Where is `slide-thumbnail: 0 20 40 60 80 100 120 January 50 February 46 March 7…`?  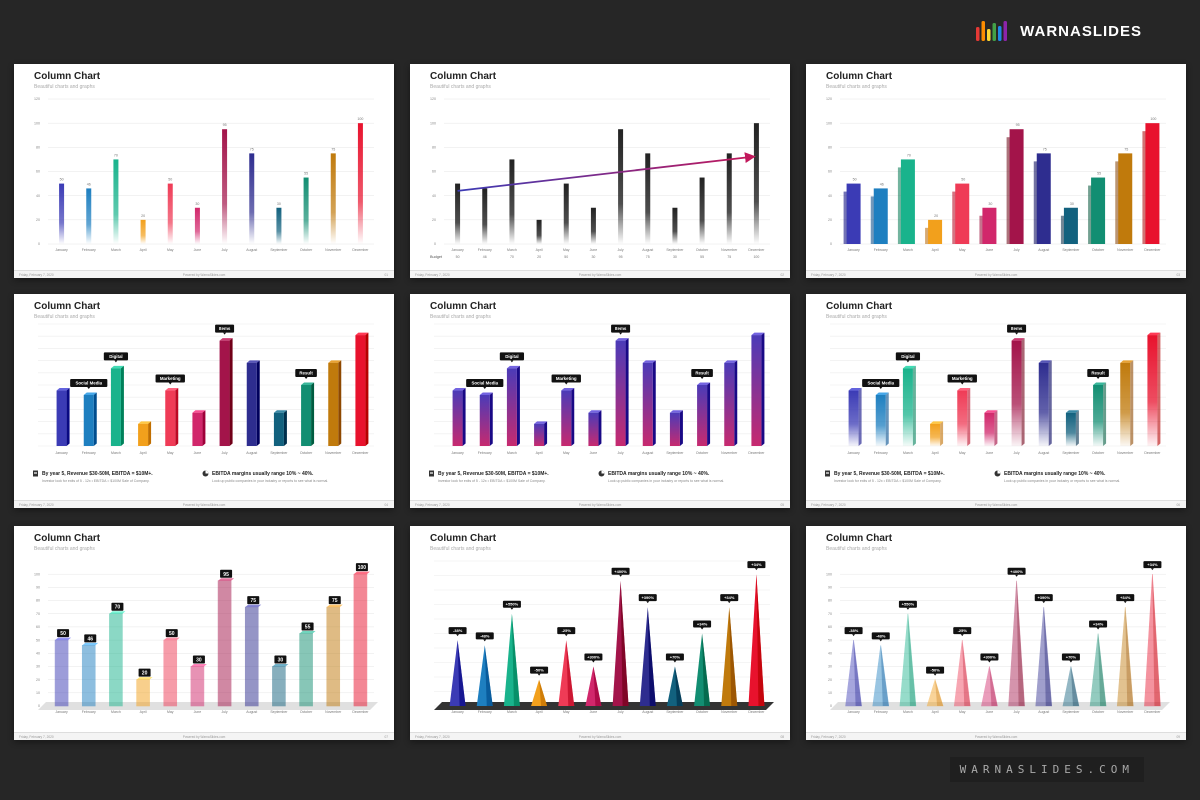 slide-thumbnail: 0 20 40 60 80 100 120 January 50 February 46 March 7… is located at coordinates (600, 171).